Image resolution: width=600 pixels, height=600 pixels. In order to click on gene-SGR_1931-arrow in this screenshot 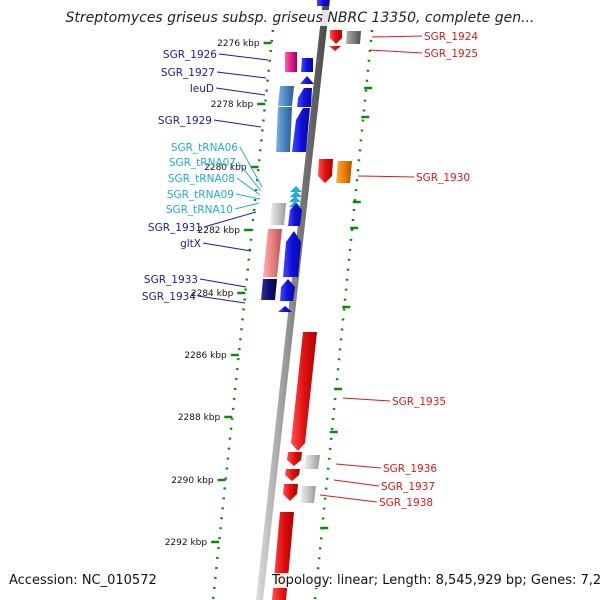, I will do `click(295, 214)`.